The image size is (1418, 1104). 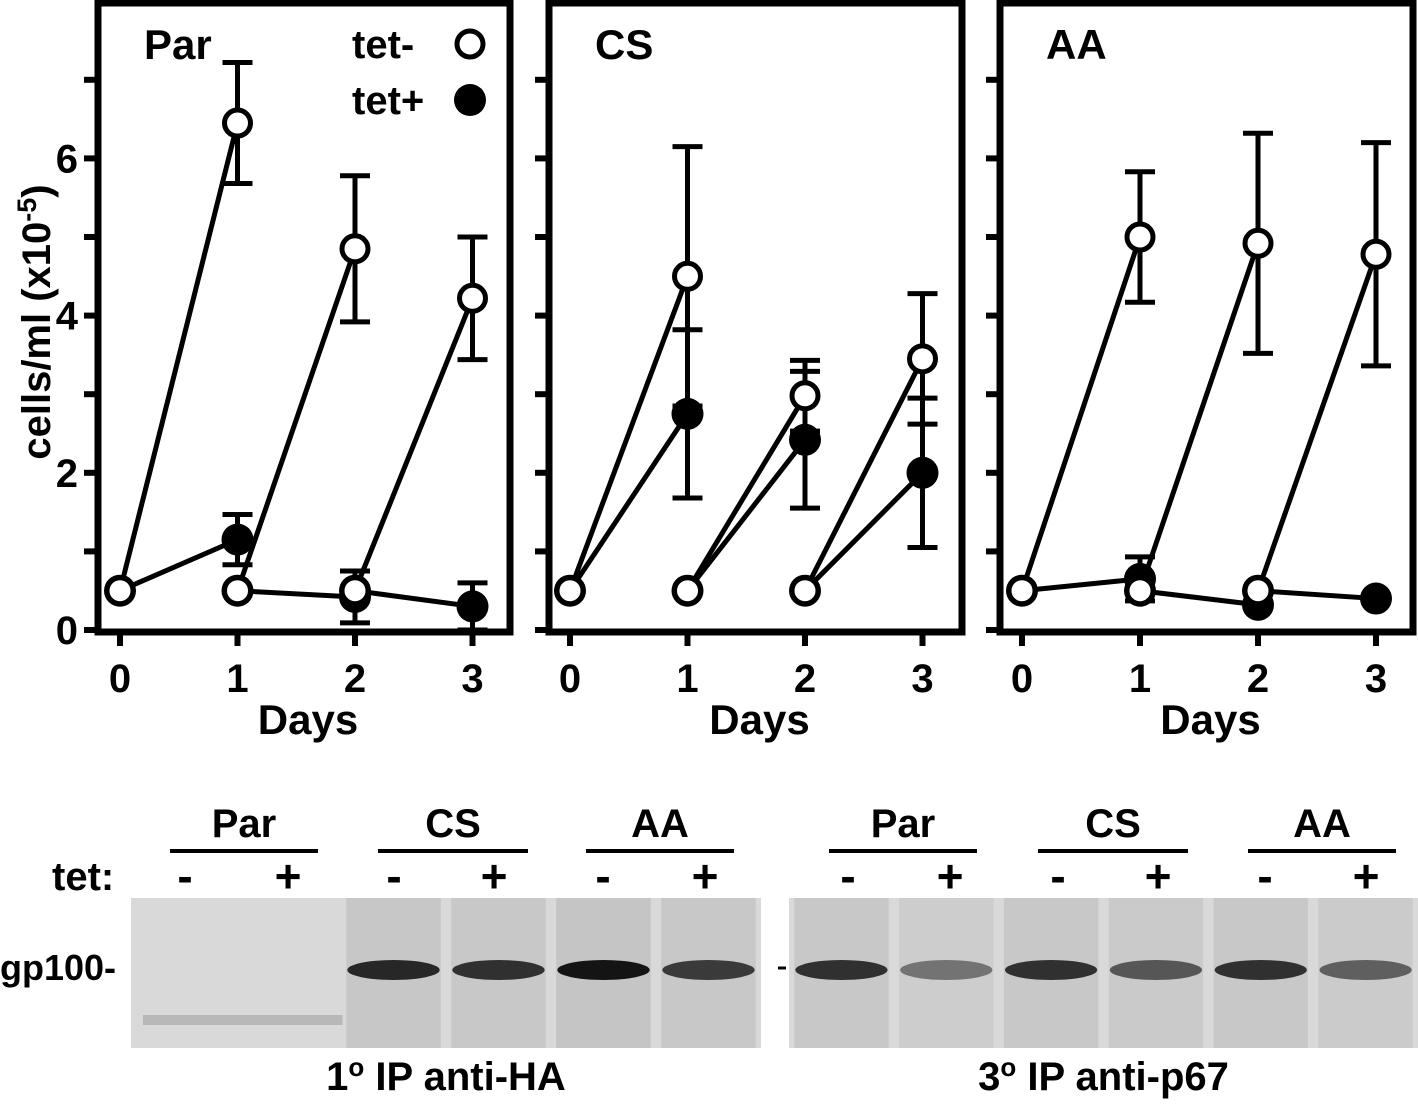 What do you see at coordinates (419, 73) in the screenshot?
I see `legend: tet- tet+` at bounding box center [419, 73].